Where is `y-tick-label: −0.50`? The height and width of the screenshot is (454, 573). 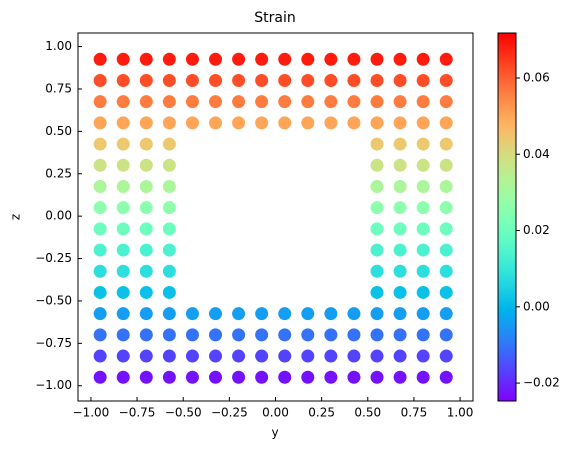
y-tick-label: −0.50 is located at coordinates (53, 300).